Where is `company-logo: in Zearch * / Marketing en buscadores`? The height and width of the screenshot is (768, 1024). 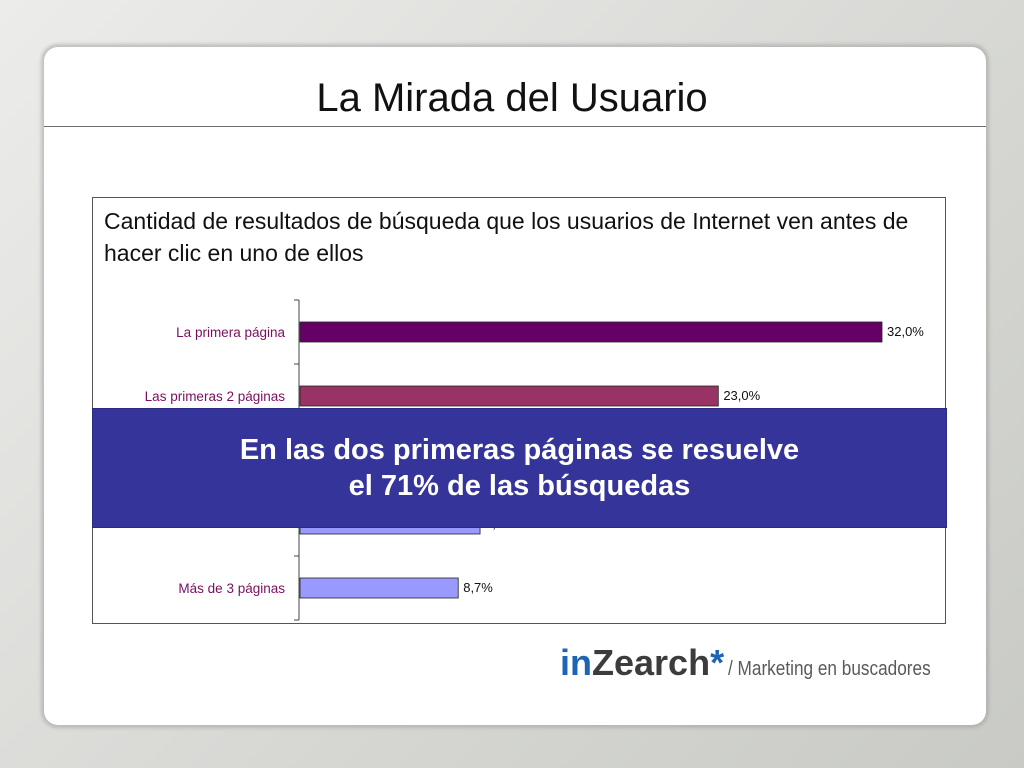
company-logo: in Zearch * / Marketing en buscadores is located at coordinates (762, 665).